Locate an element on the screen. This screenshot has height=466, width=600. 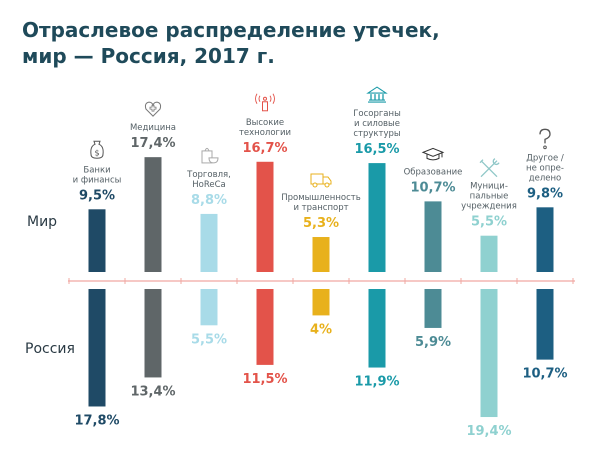
chart-title-line-1: Отраслевое распределение утечек, is located at coordinates (231, 30).